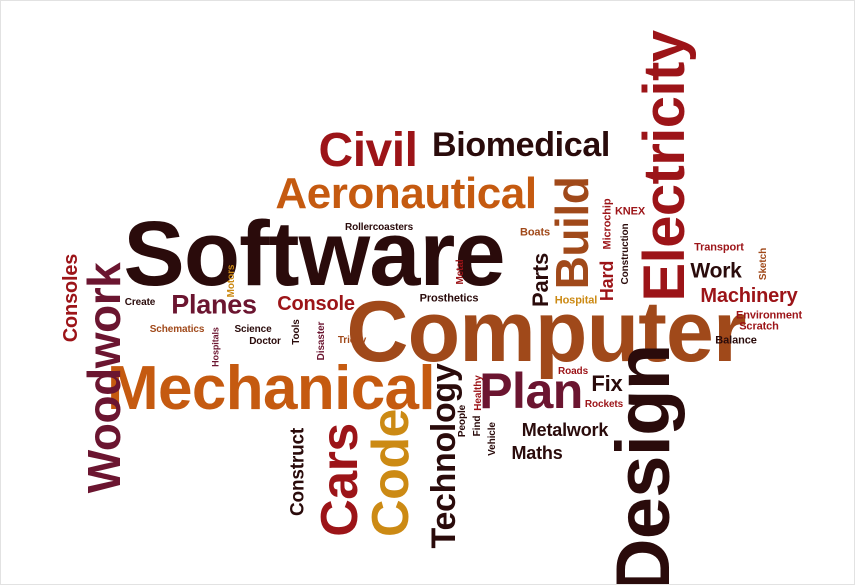  I want to click on word-create: Create, so click(140, 302).